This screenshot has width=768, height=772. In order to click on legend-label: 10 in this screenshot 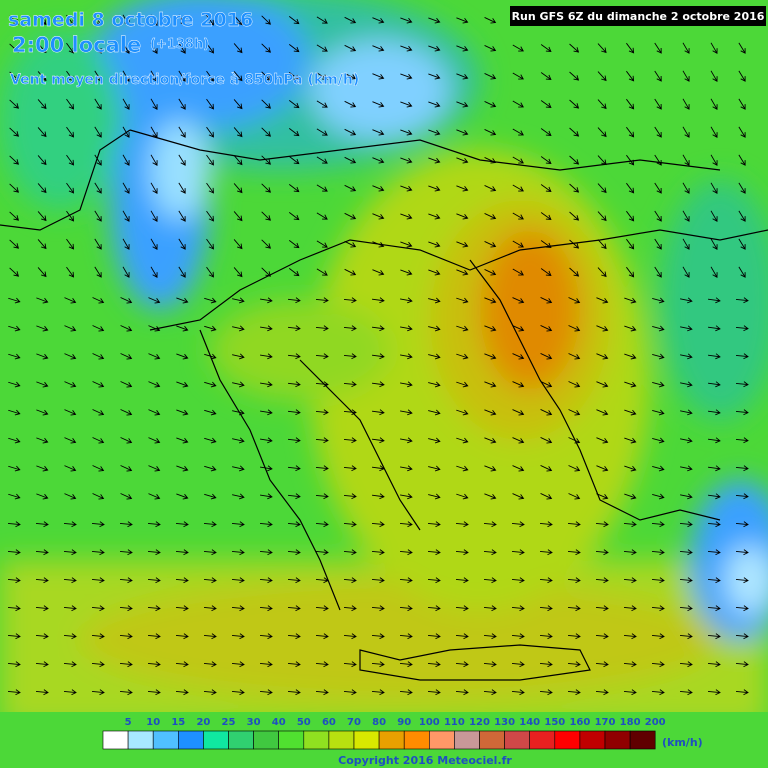, I will do `click(153, 722)`.